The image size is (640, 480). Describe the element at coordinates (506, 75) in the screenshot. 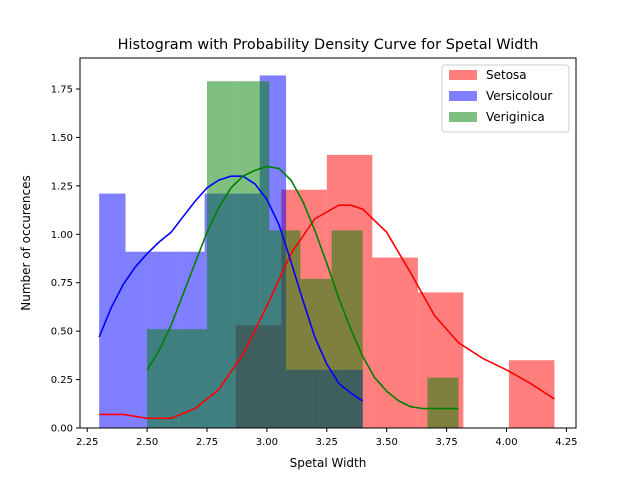

I see `legend-label-setosa: Setosa` at that location.